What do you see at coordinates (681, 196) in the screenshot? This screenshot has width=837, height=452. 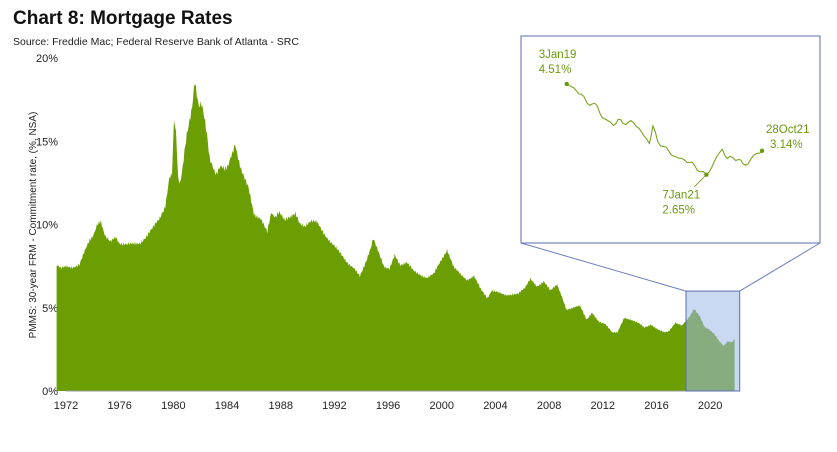 I see `annotation-date-label: 7Jan21` at bounding box center [681, 196].